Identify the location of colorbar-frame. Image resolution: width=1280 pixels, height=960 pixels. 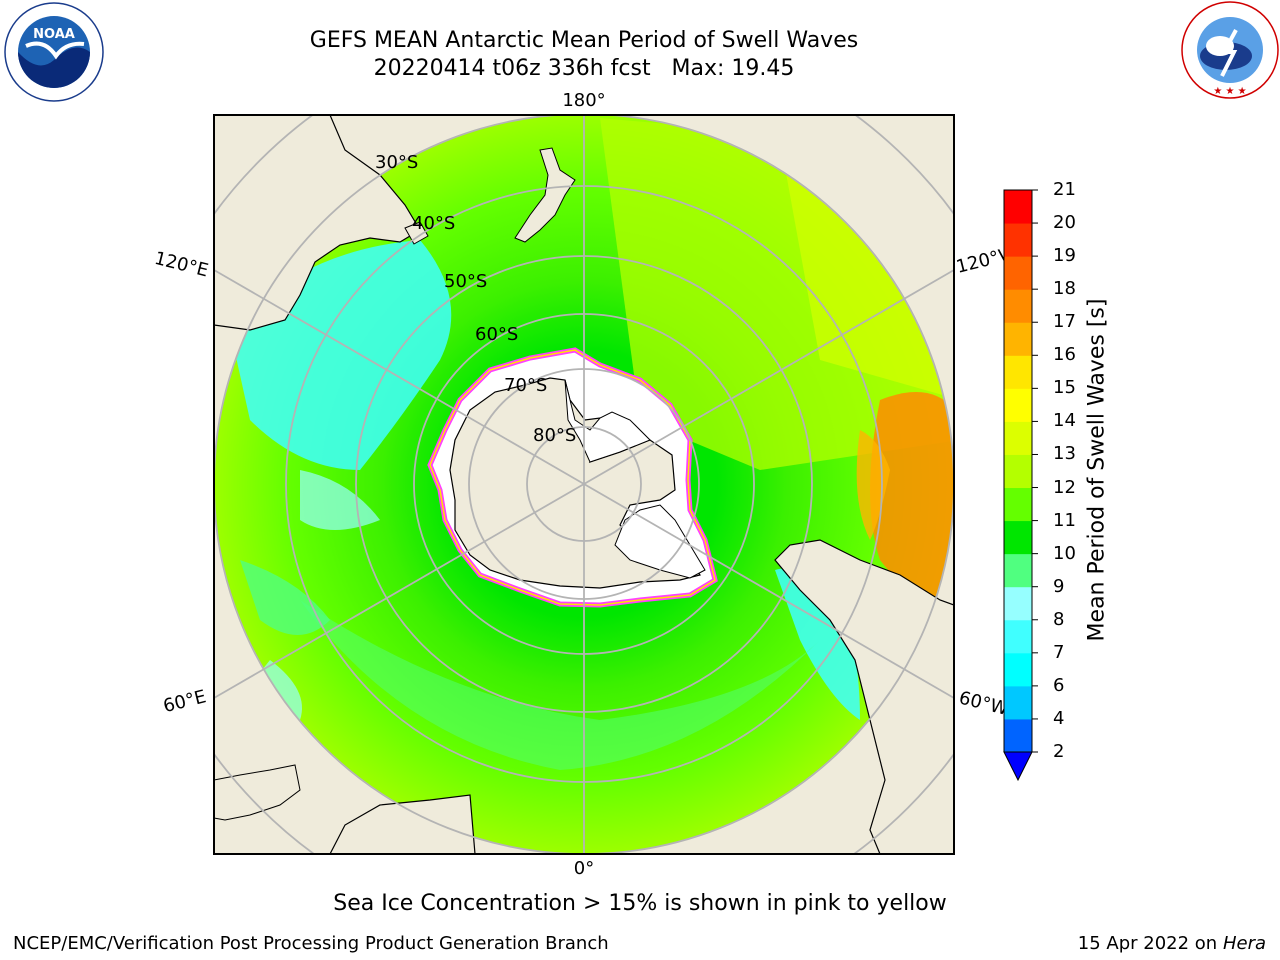
(1018, 471).